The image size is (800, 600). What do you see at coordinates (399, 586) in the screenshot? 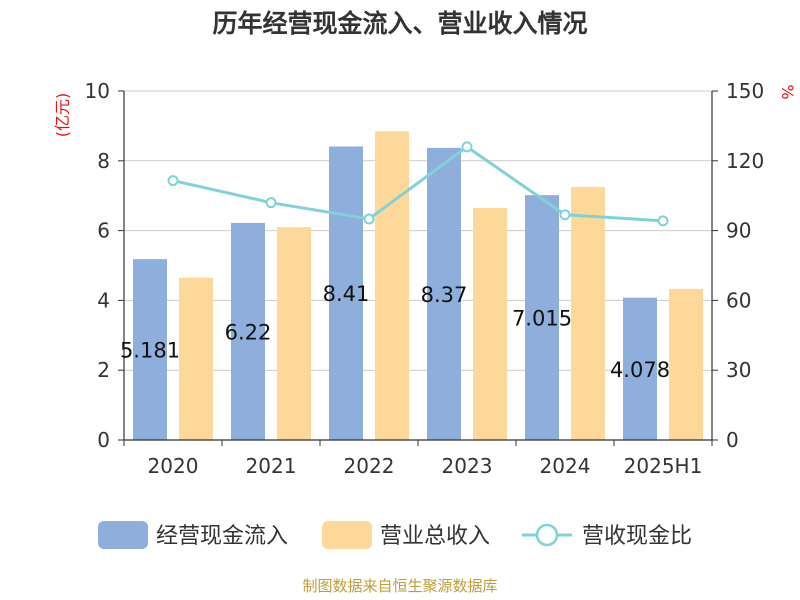
I see `source-note: 制图数据来自恒生聚源数据库` at bounding box center [399, 586].